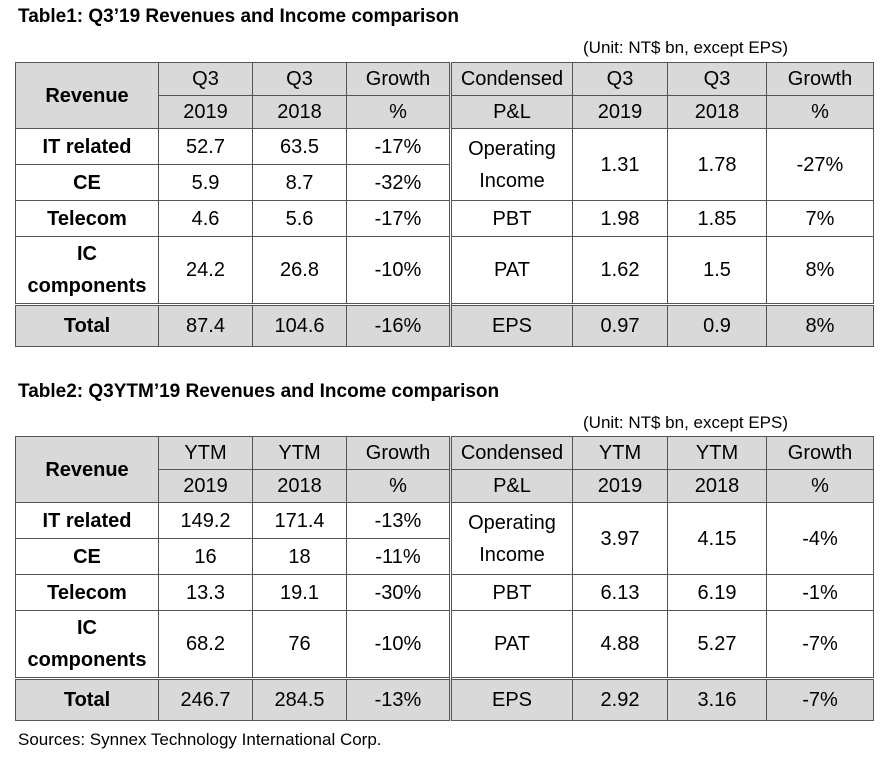 Image resolution: width=889 pixels, height=760 pixels. I want to click on table-cell: -7%, so click(820, 644).